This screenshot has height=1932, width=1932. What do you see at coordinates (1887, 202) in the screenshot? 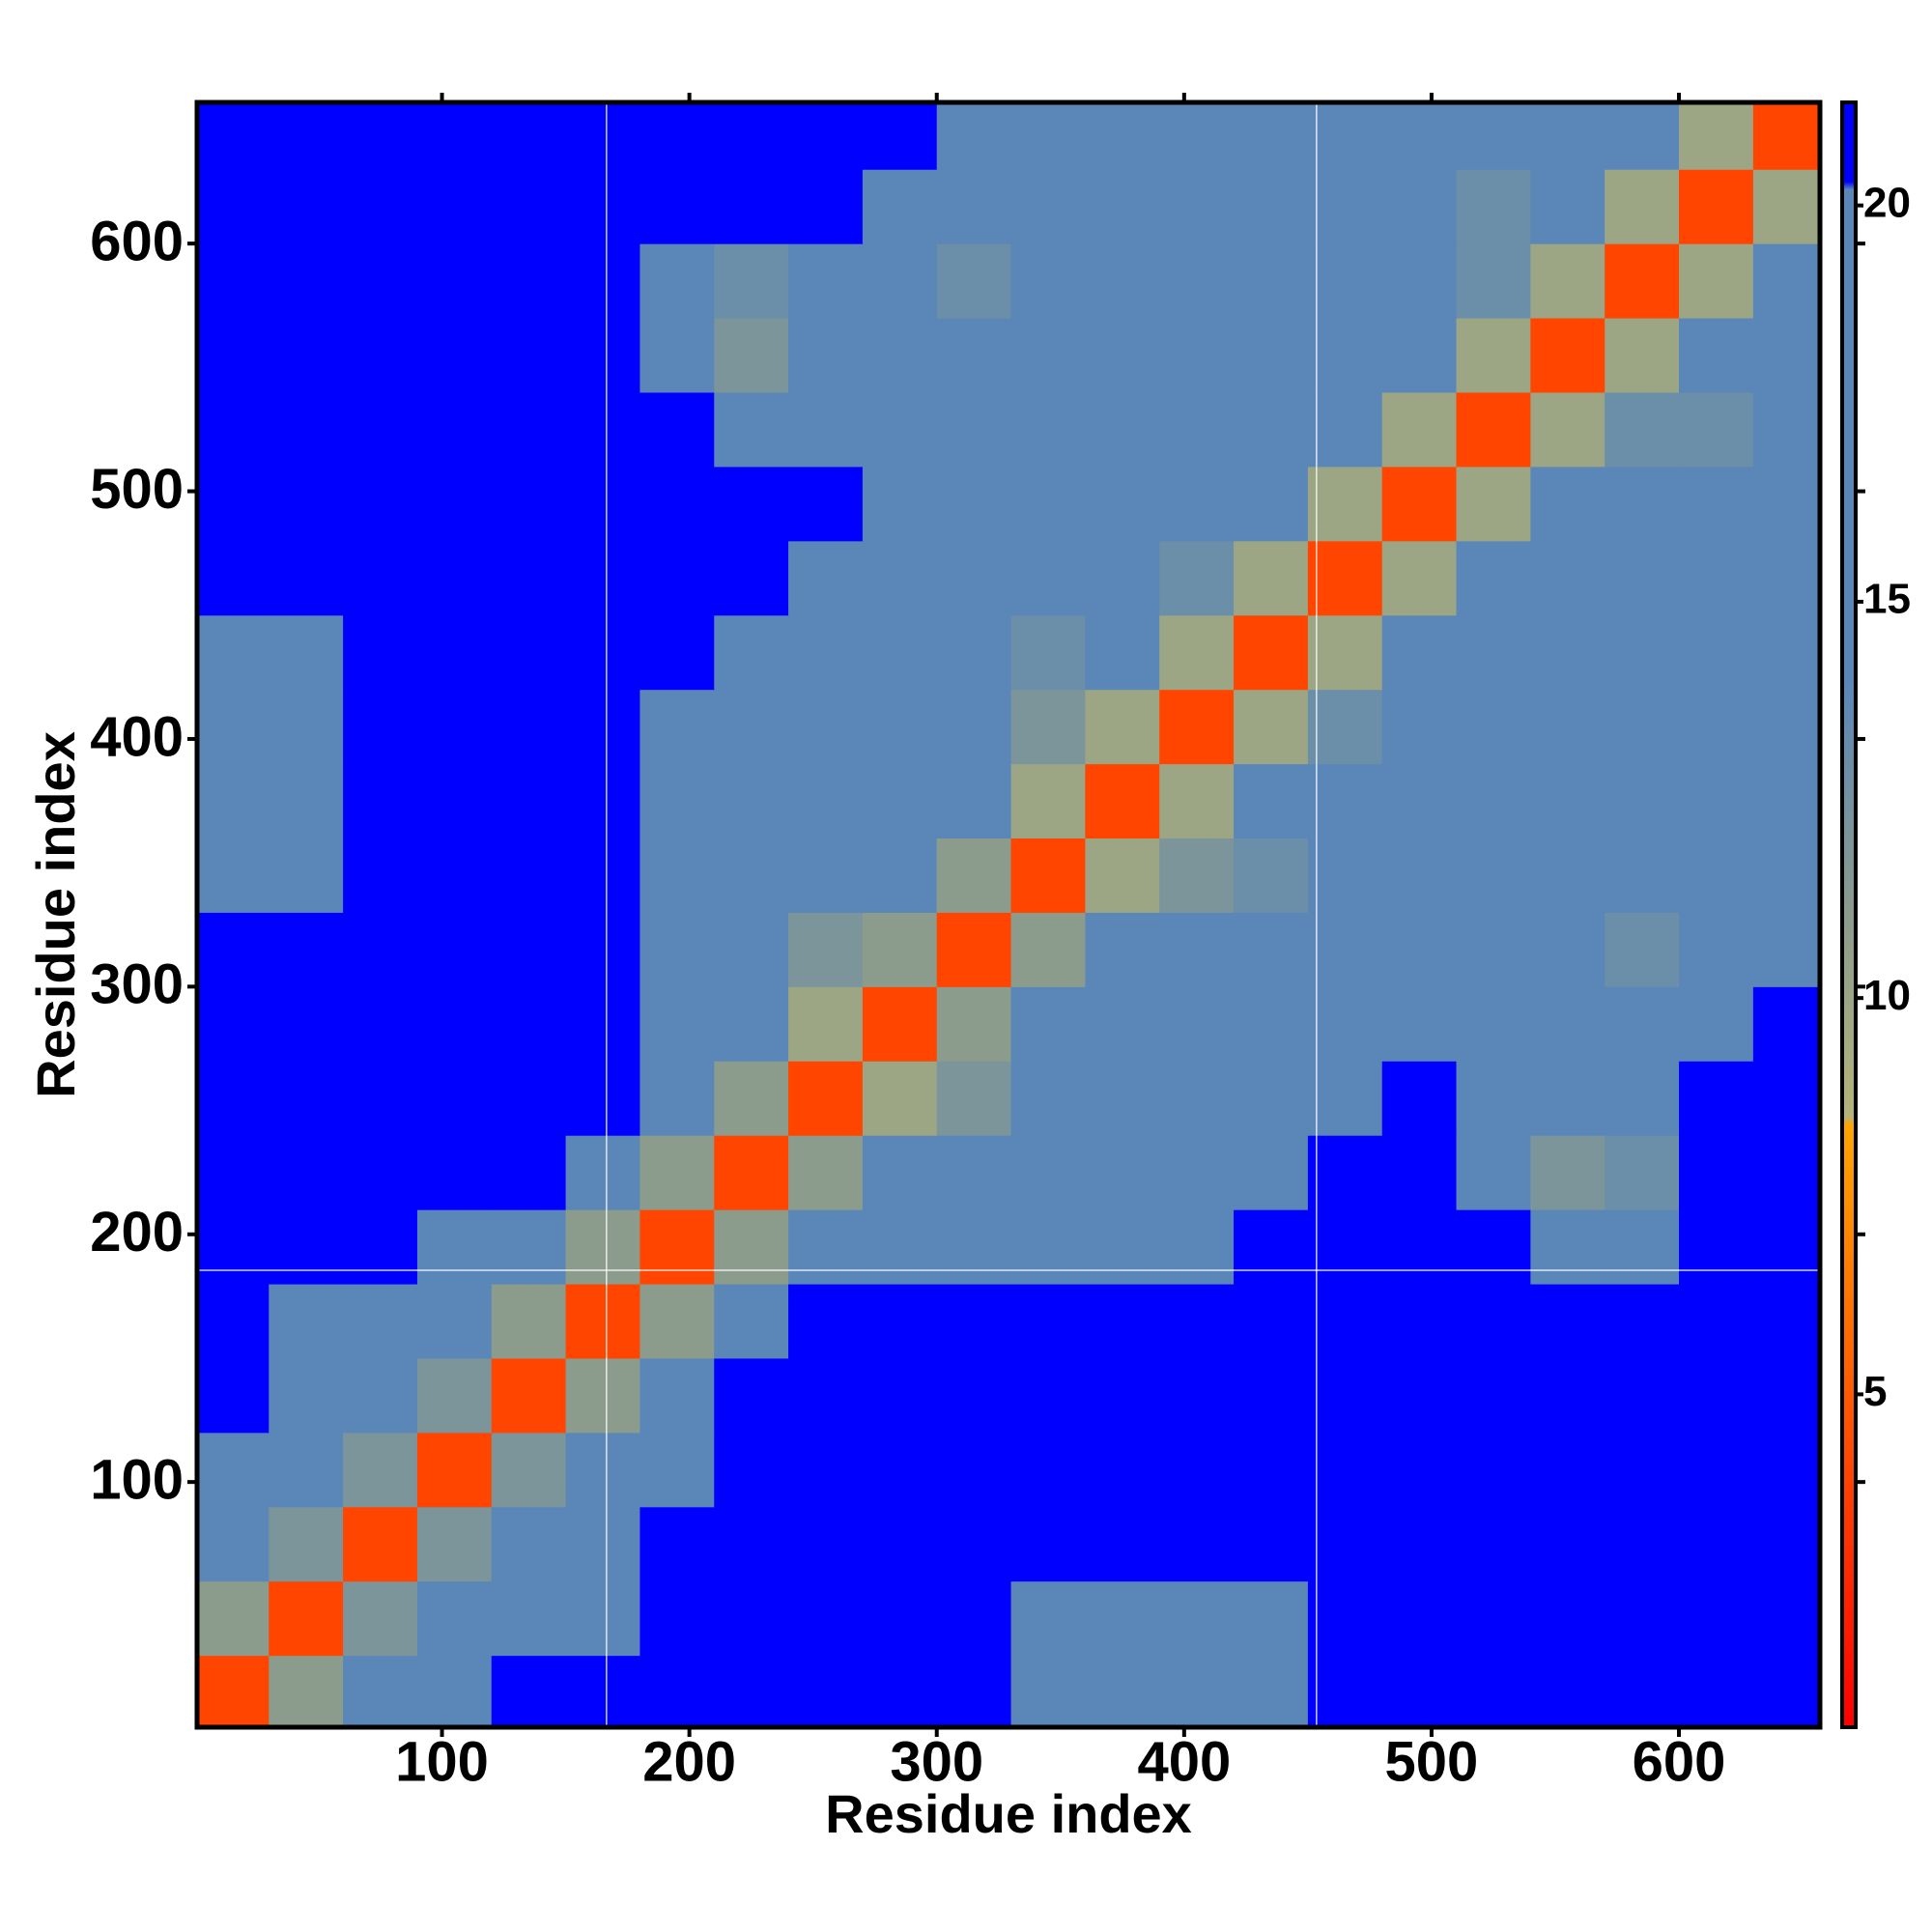
I see `colorbar-tick-label: 20` at bounding box center [1887, 202].